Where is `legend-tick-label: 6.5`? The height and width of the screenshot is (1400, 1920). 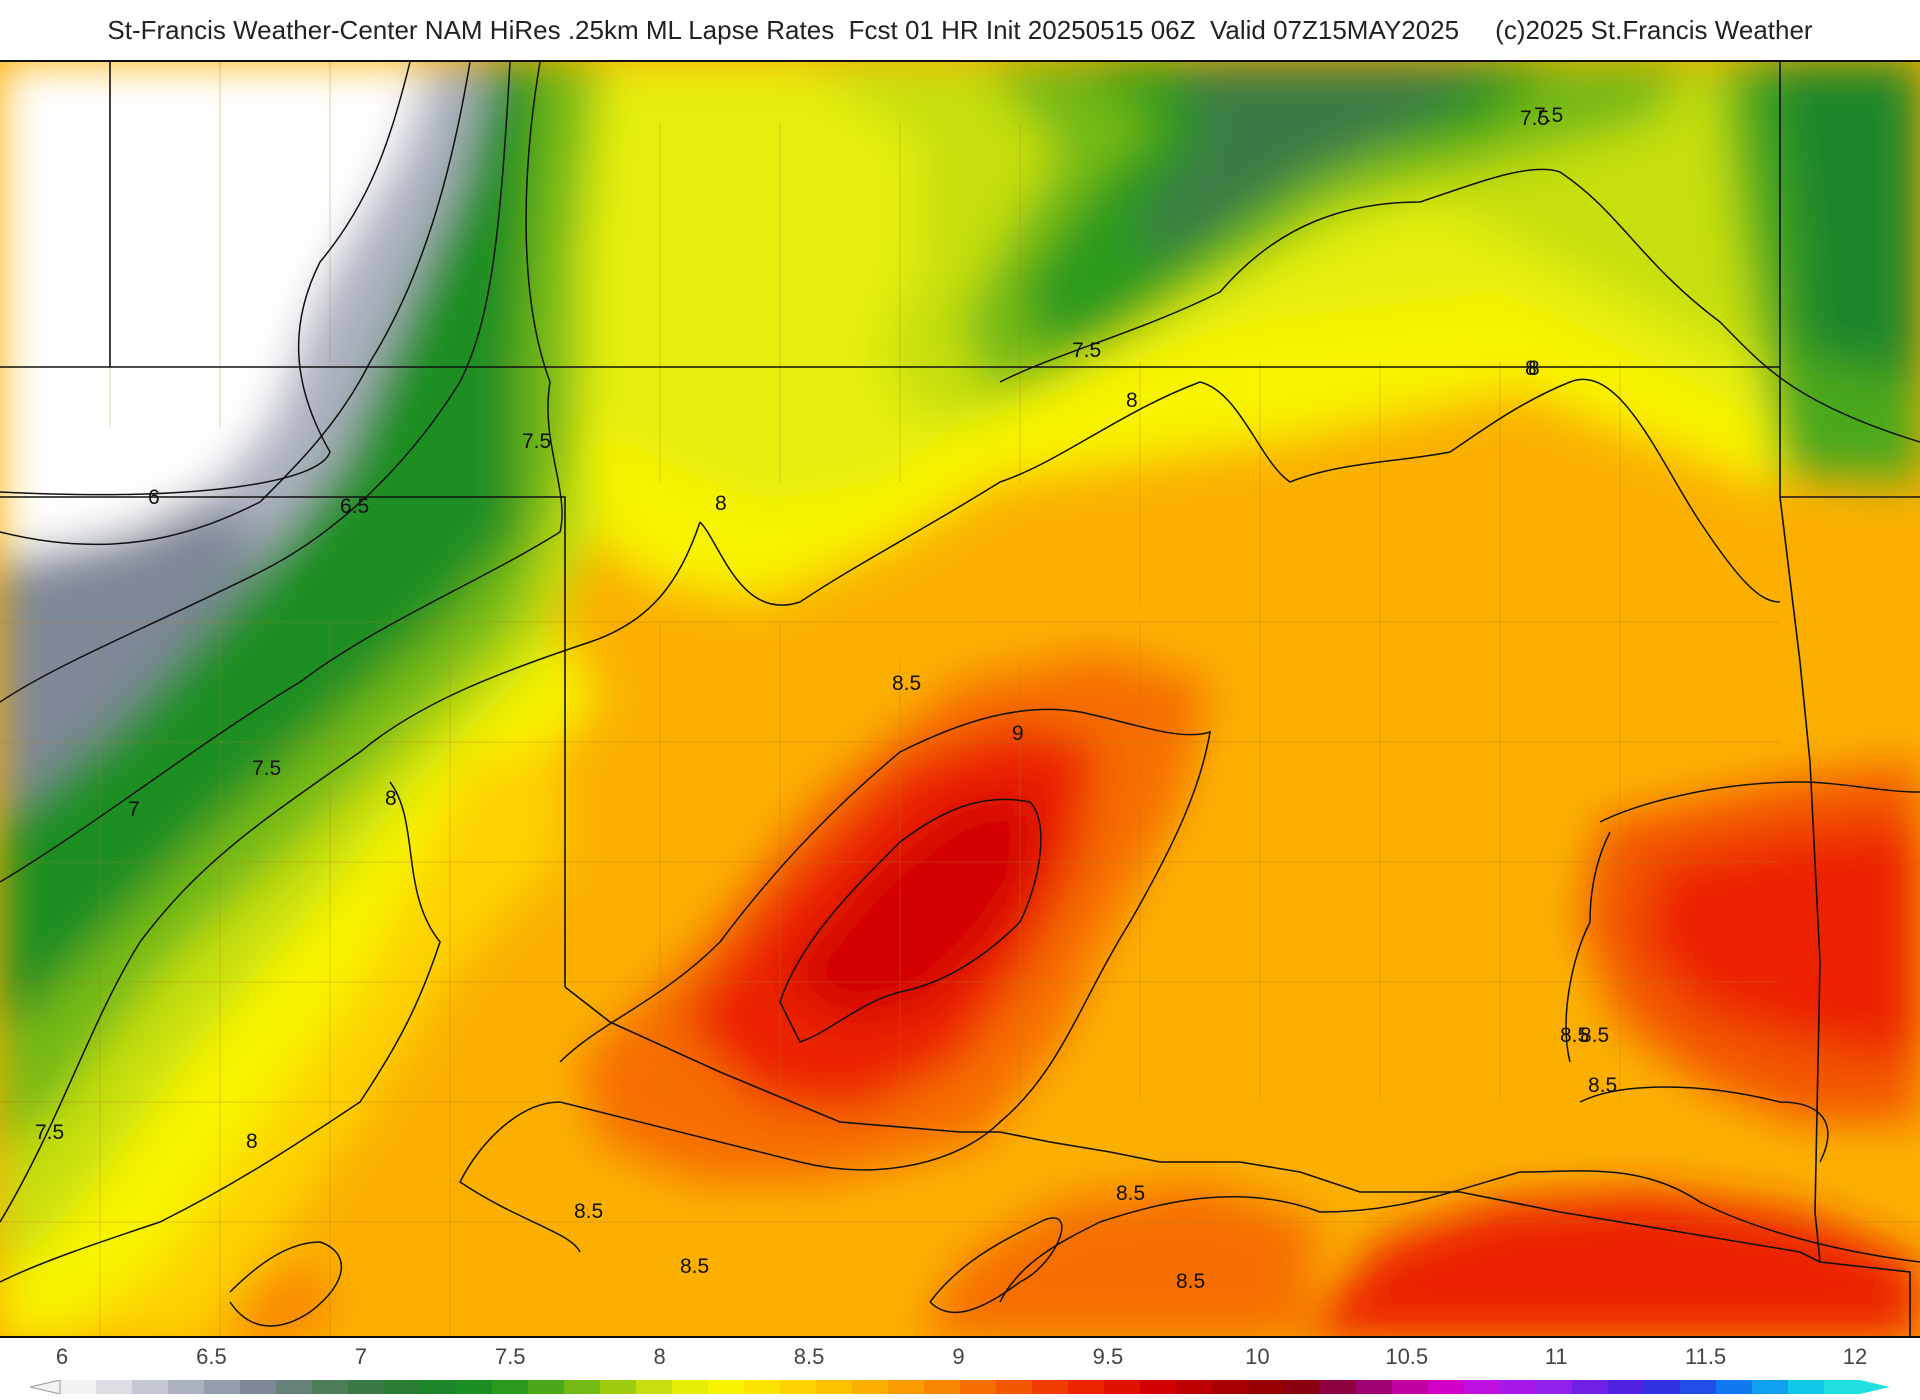
legend-tick-label: 6.5 is located at coordinates (211, 1356).